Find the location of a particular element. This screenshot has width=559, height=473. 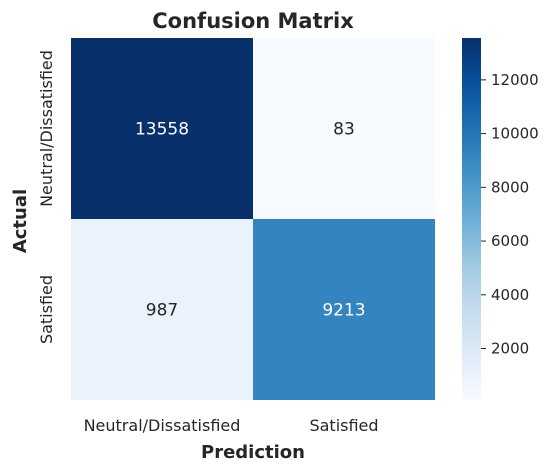

chart-title: Confusion Matrix is located at coordinates (253, 21).